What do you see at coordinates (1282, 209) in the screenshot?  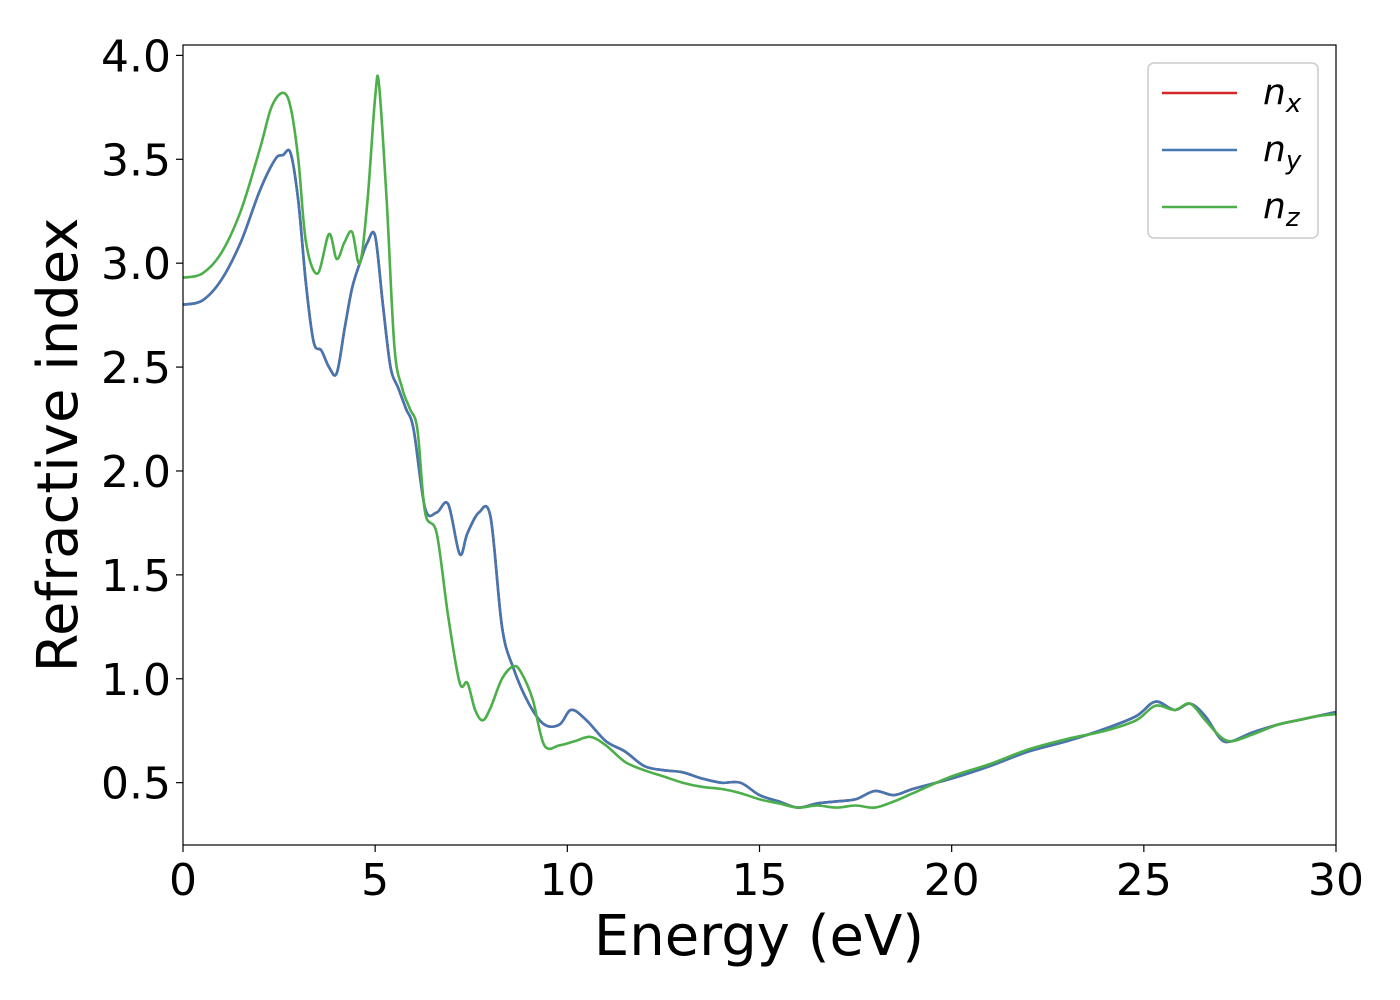 I see `legend-label-nz: nz` at bounding box center [1282, 209].